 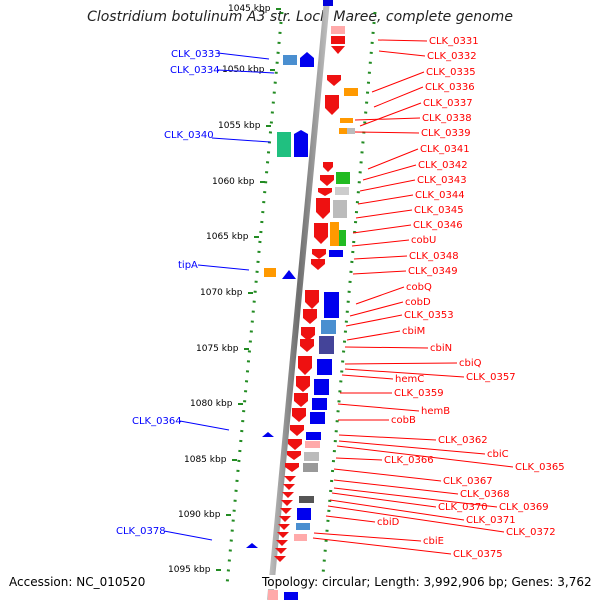 I want to click on gene-label-reverse: CLK_0368, so click(x=485, y=494).